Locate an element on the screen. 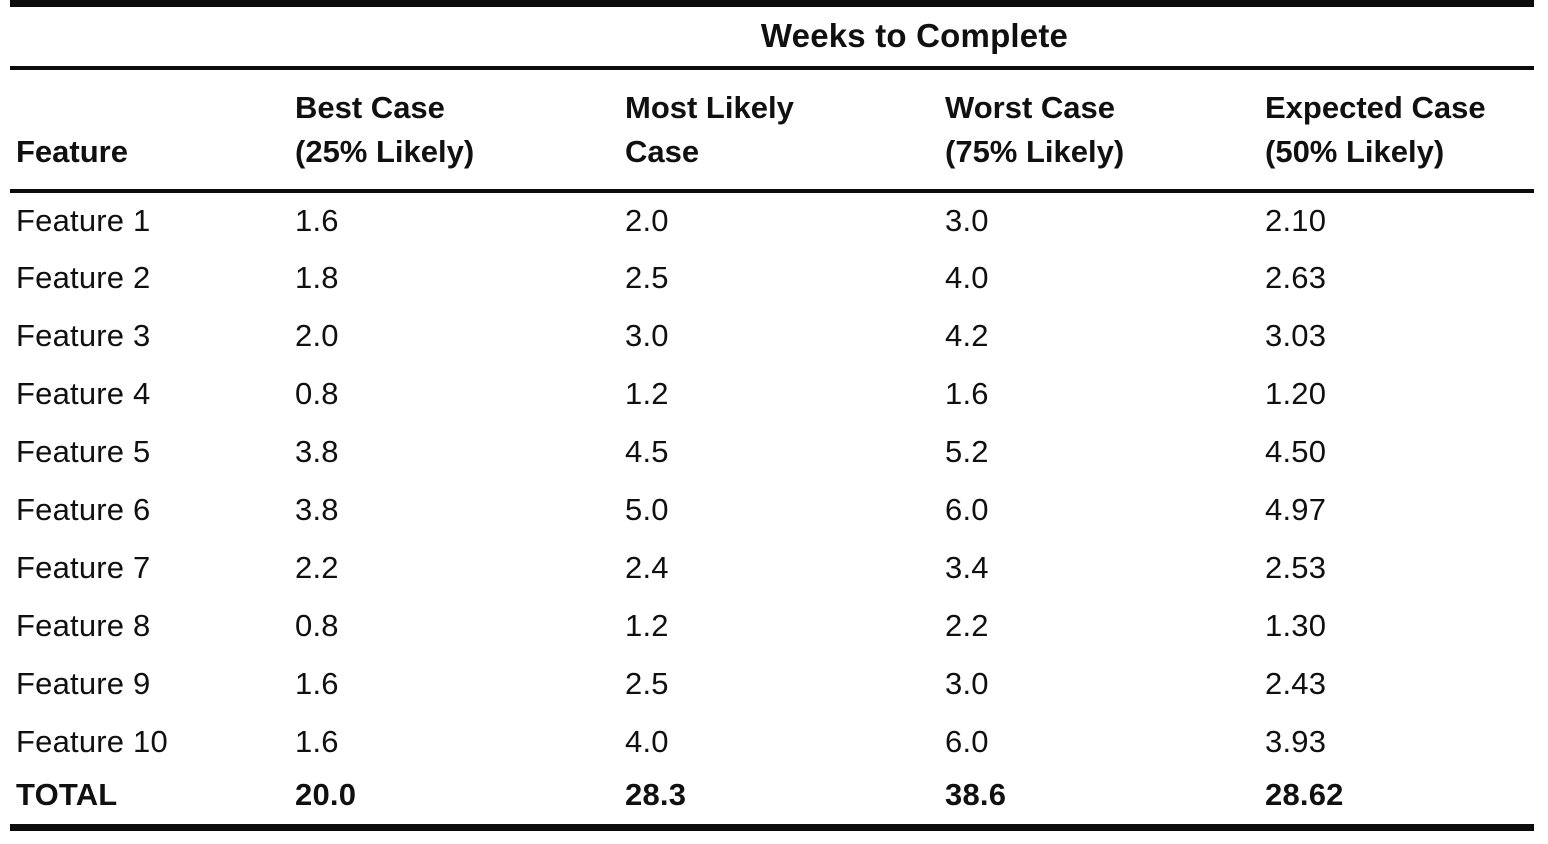  best-case-cell: 1.8 is located at coordinates (317, 278).